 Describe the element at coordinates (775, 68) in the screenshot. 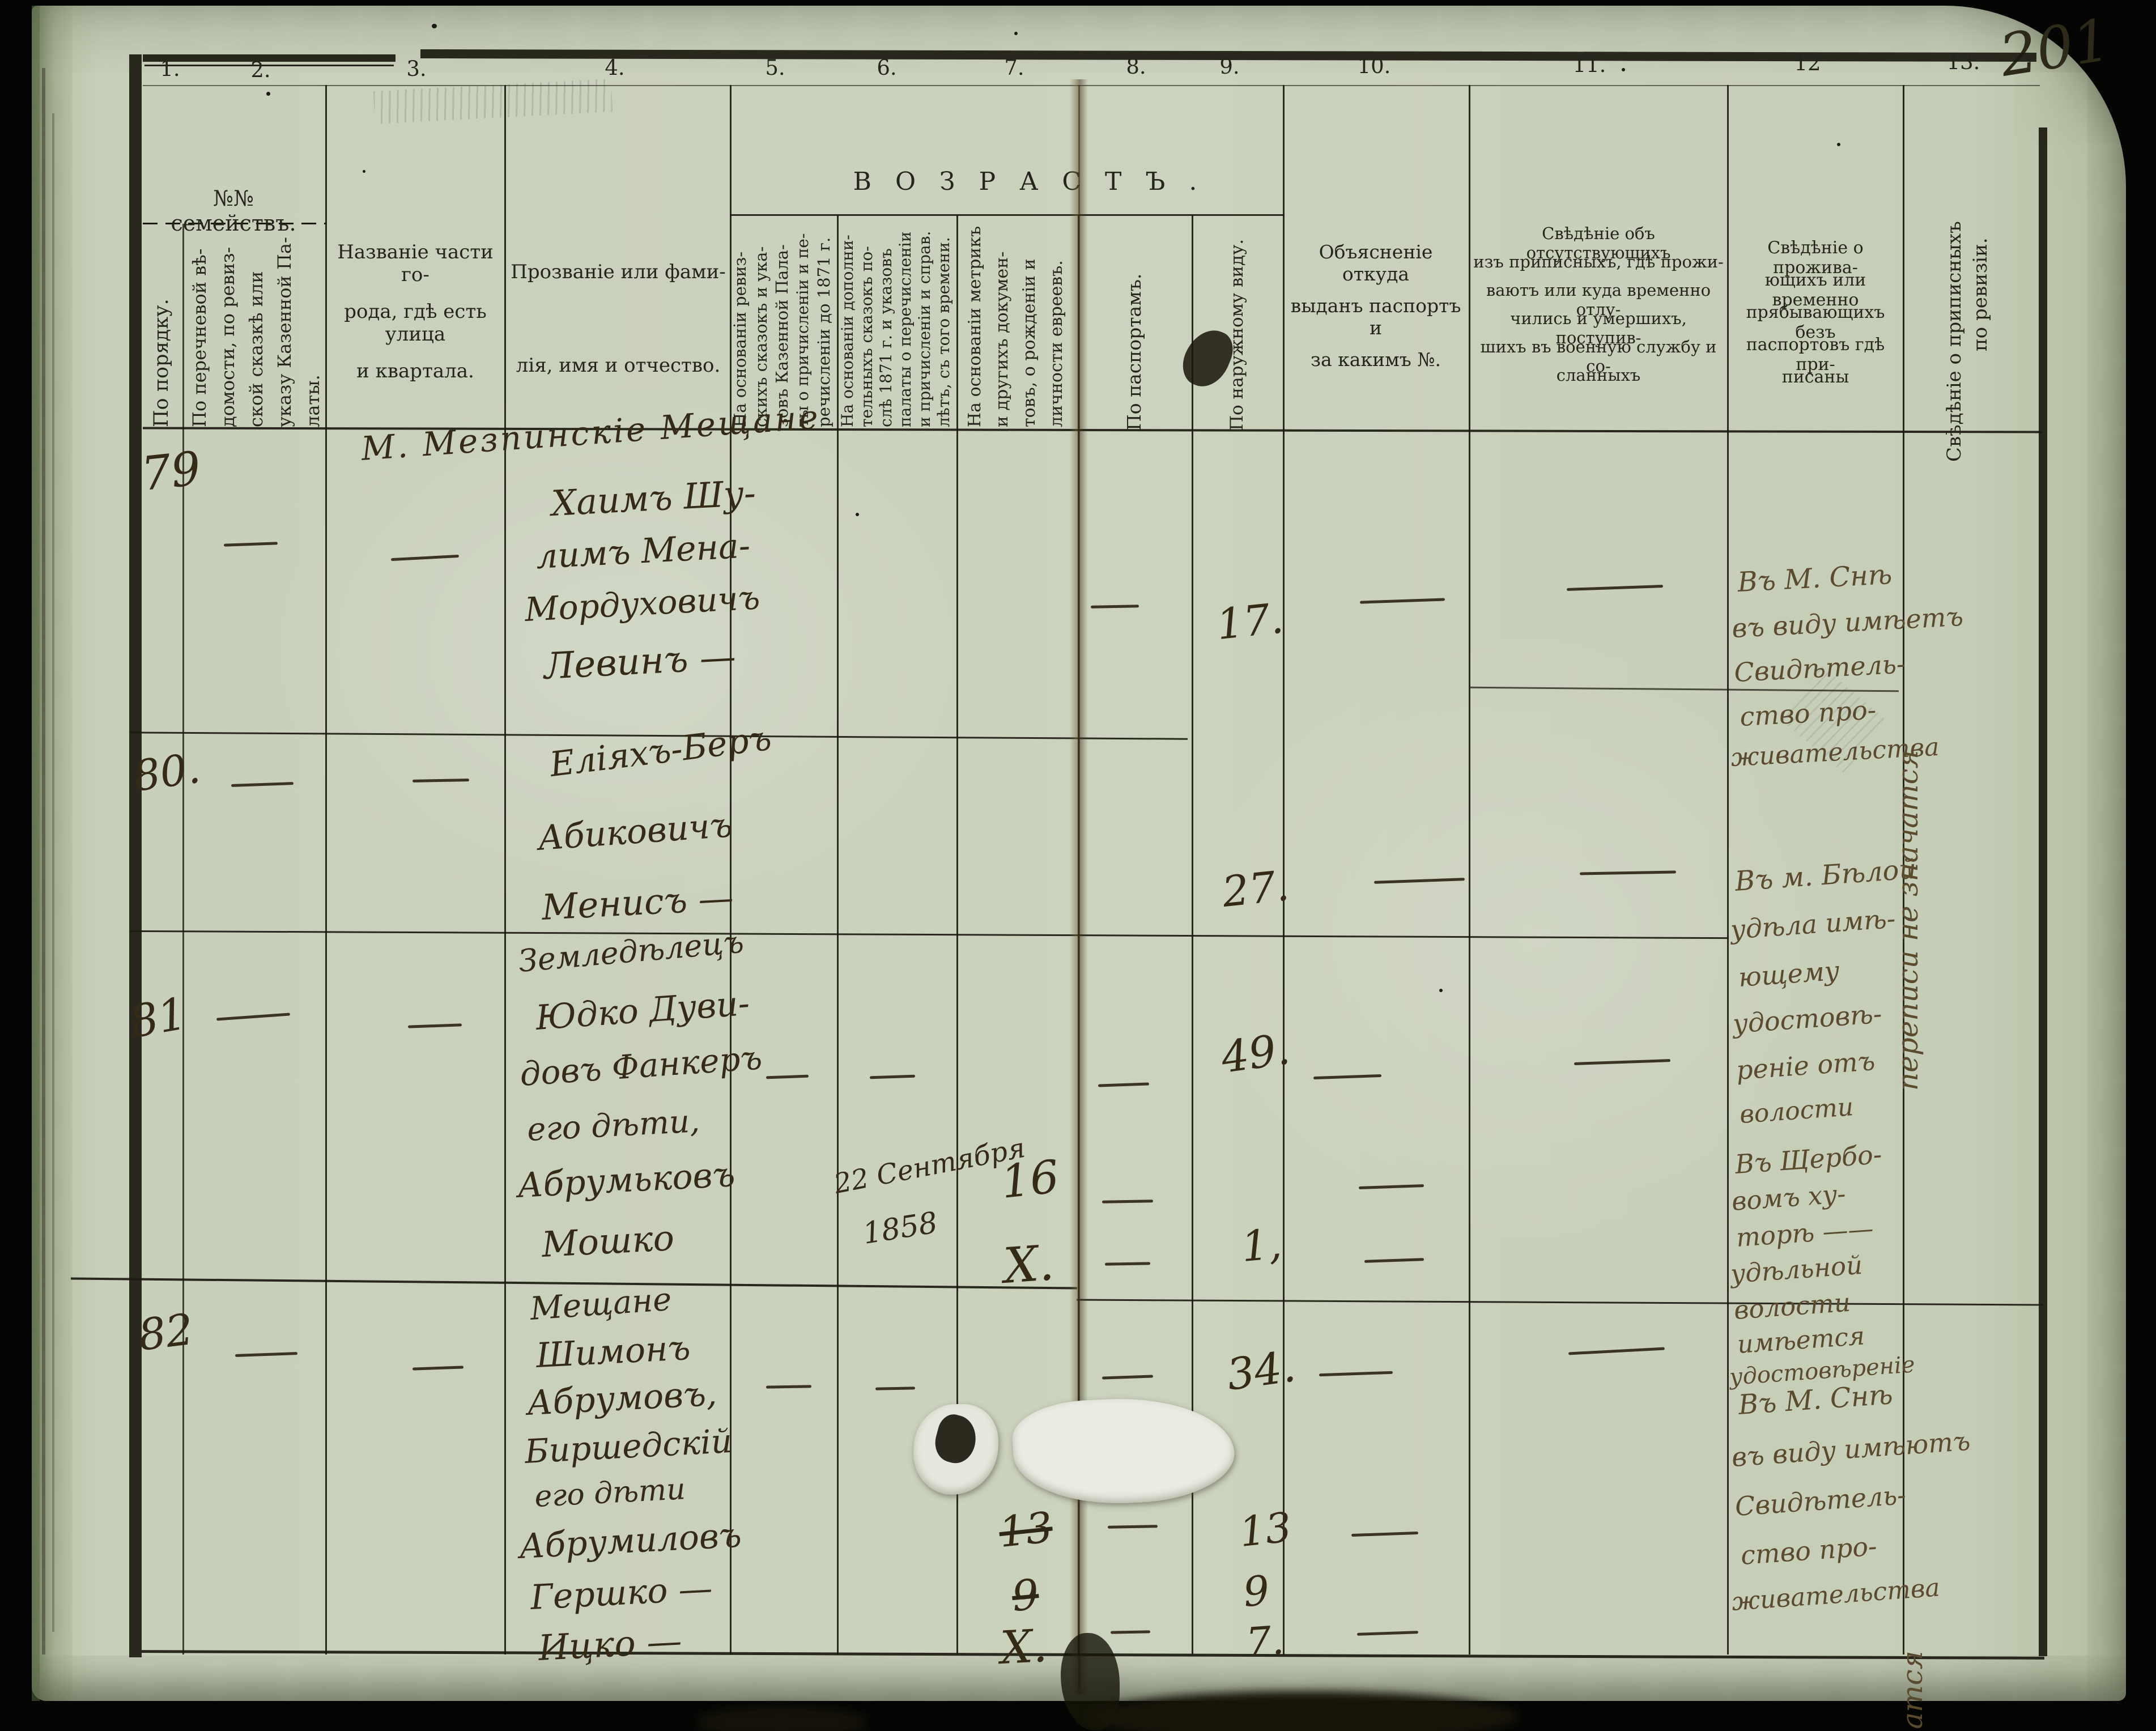

I see `col-number-5: 5.` at that location.